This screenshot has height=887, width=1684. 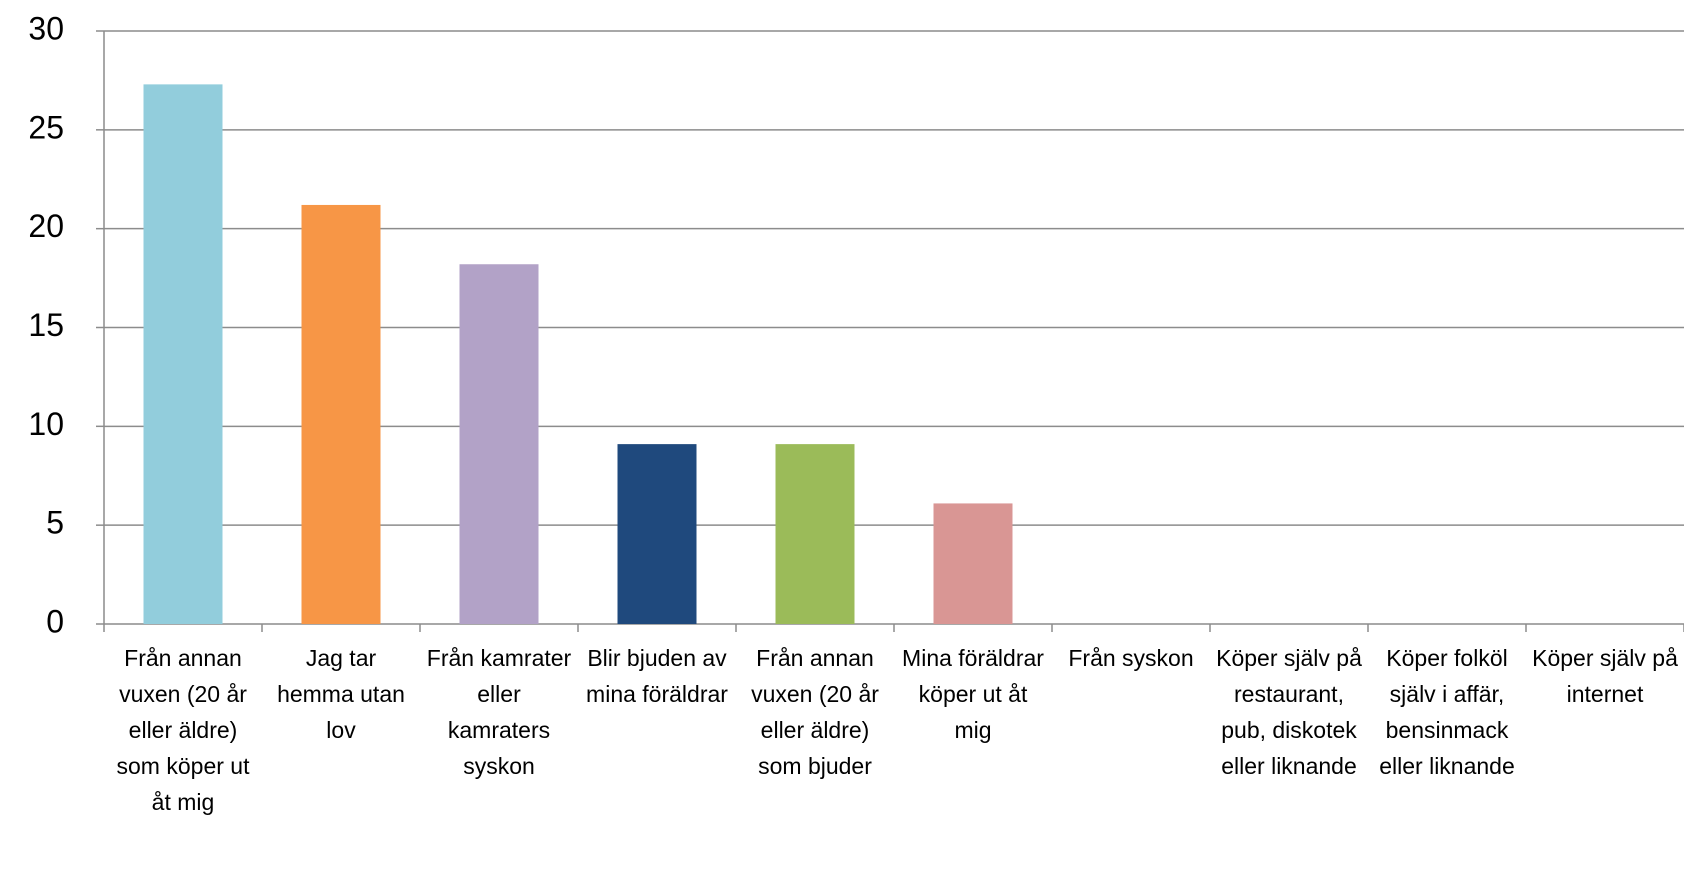 What do you see at coordinates (46, 424) in the screenshot?
I see `y-tick-label: 10` at bounding box center [46, 424].